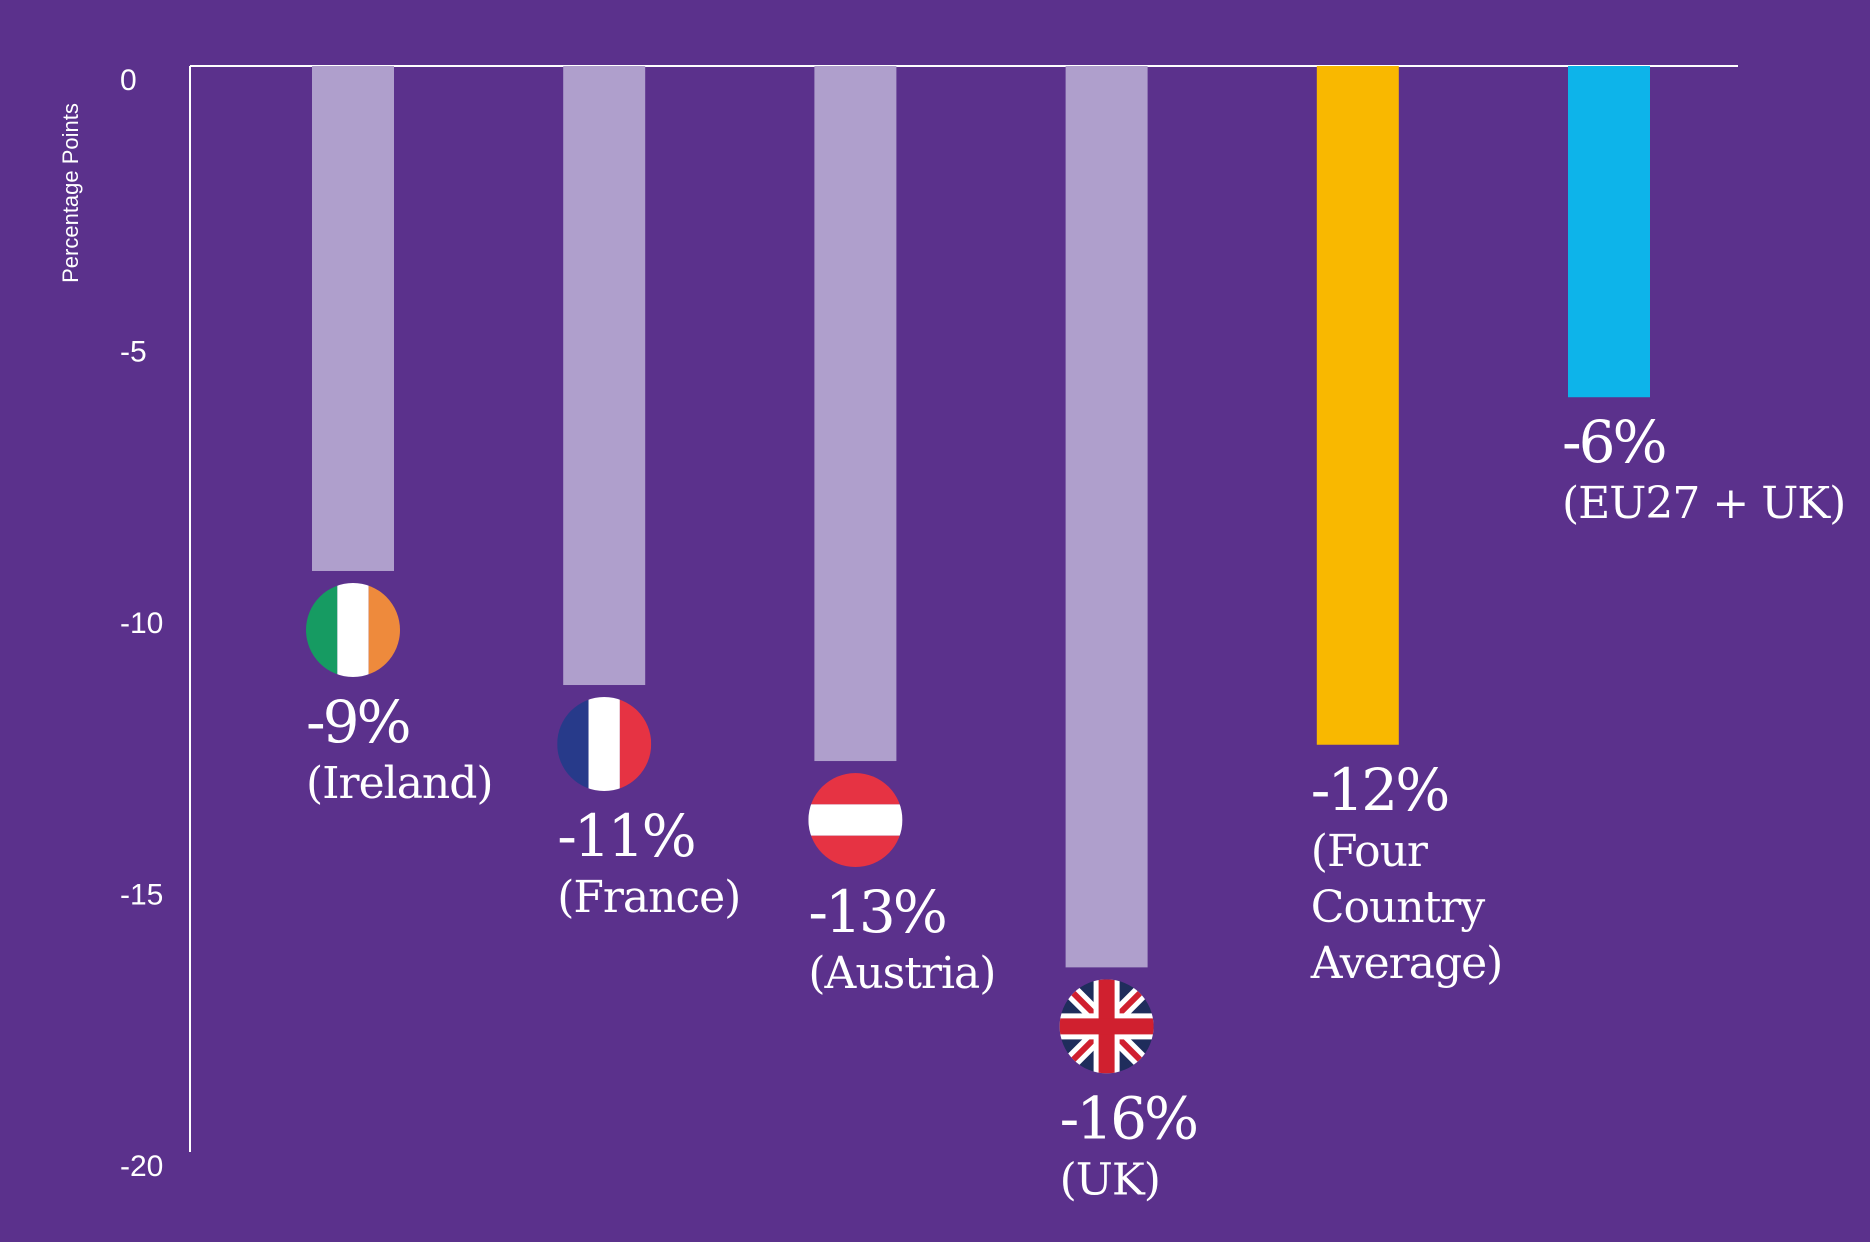 The width and height of the screenshot is (1870, 1242). What do you see at coordinates (1609, 232) in the screenshot?
I see `bar-eu27-uk` at bounding box center [1609, 232].